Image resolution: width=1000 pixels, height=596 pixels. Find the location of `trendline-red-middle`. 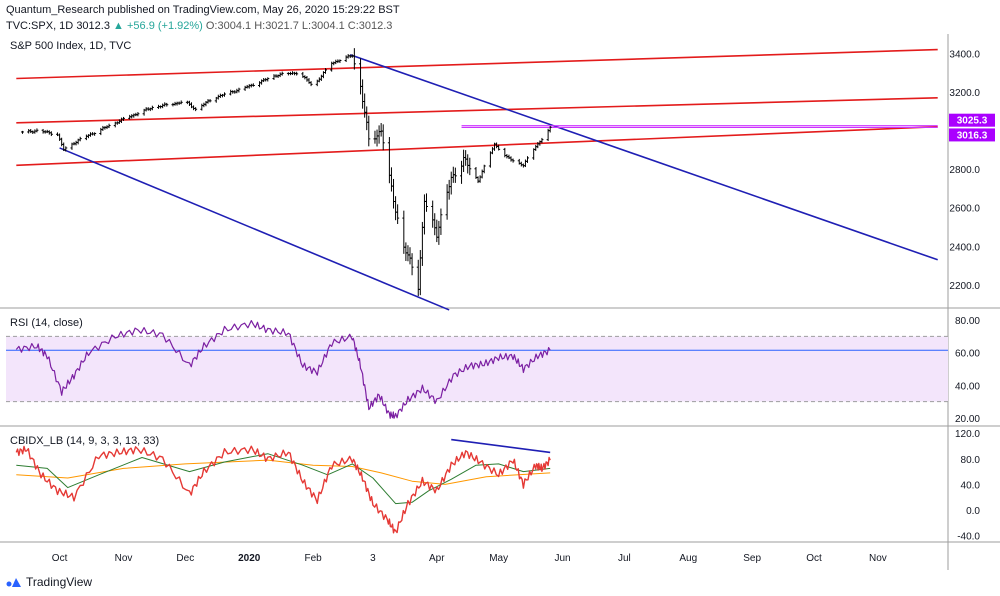

trendline-red-middle is located at coordinates (477, 110).